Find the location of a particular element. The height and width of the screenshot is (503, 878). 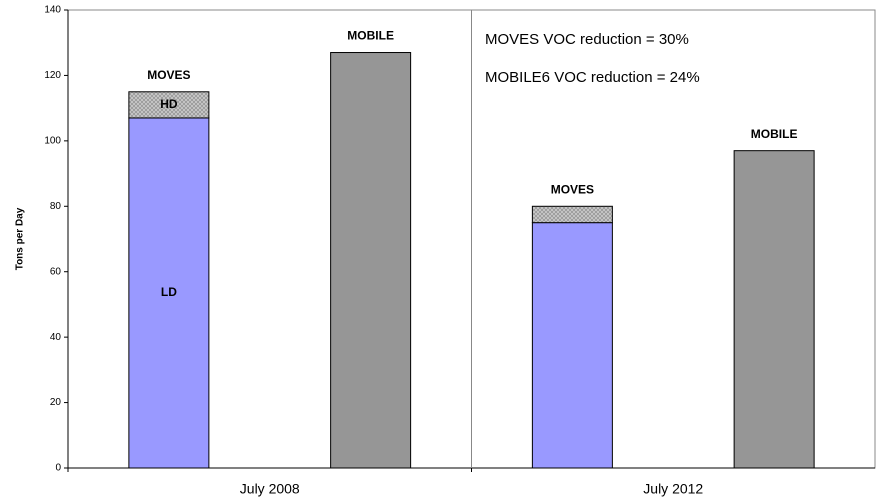

y-tick-label: 120 is located at coordinates (52, 75).